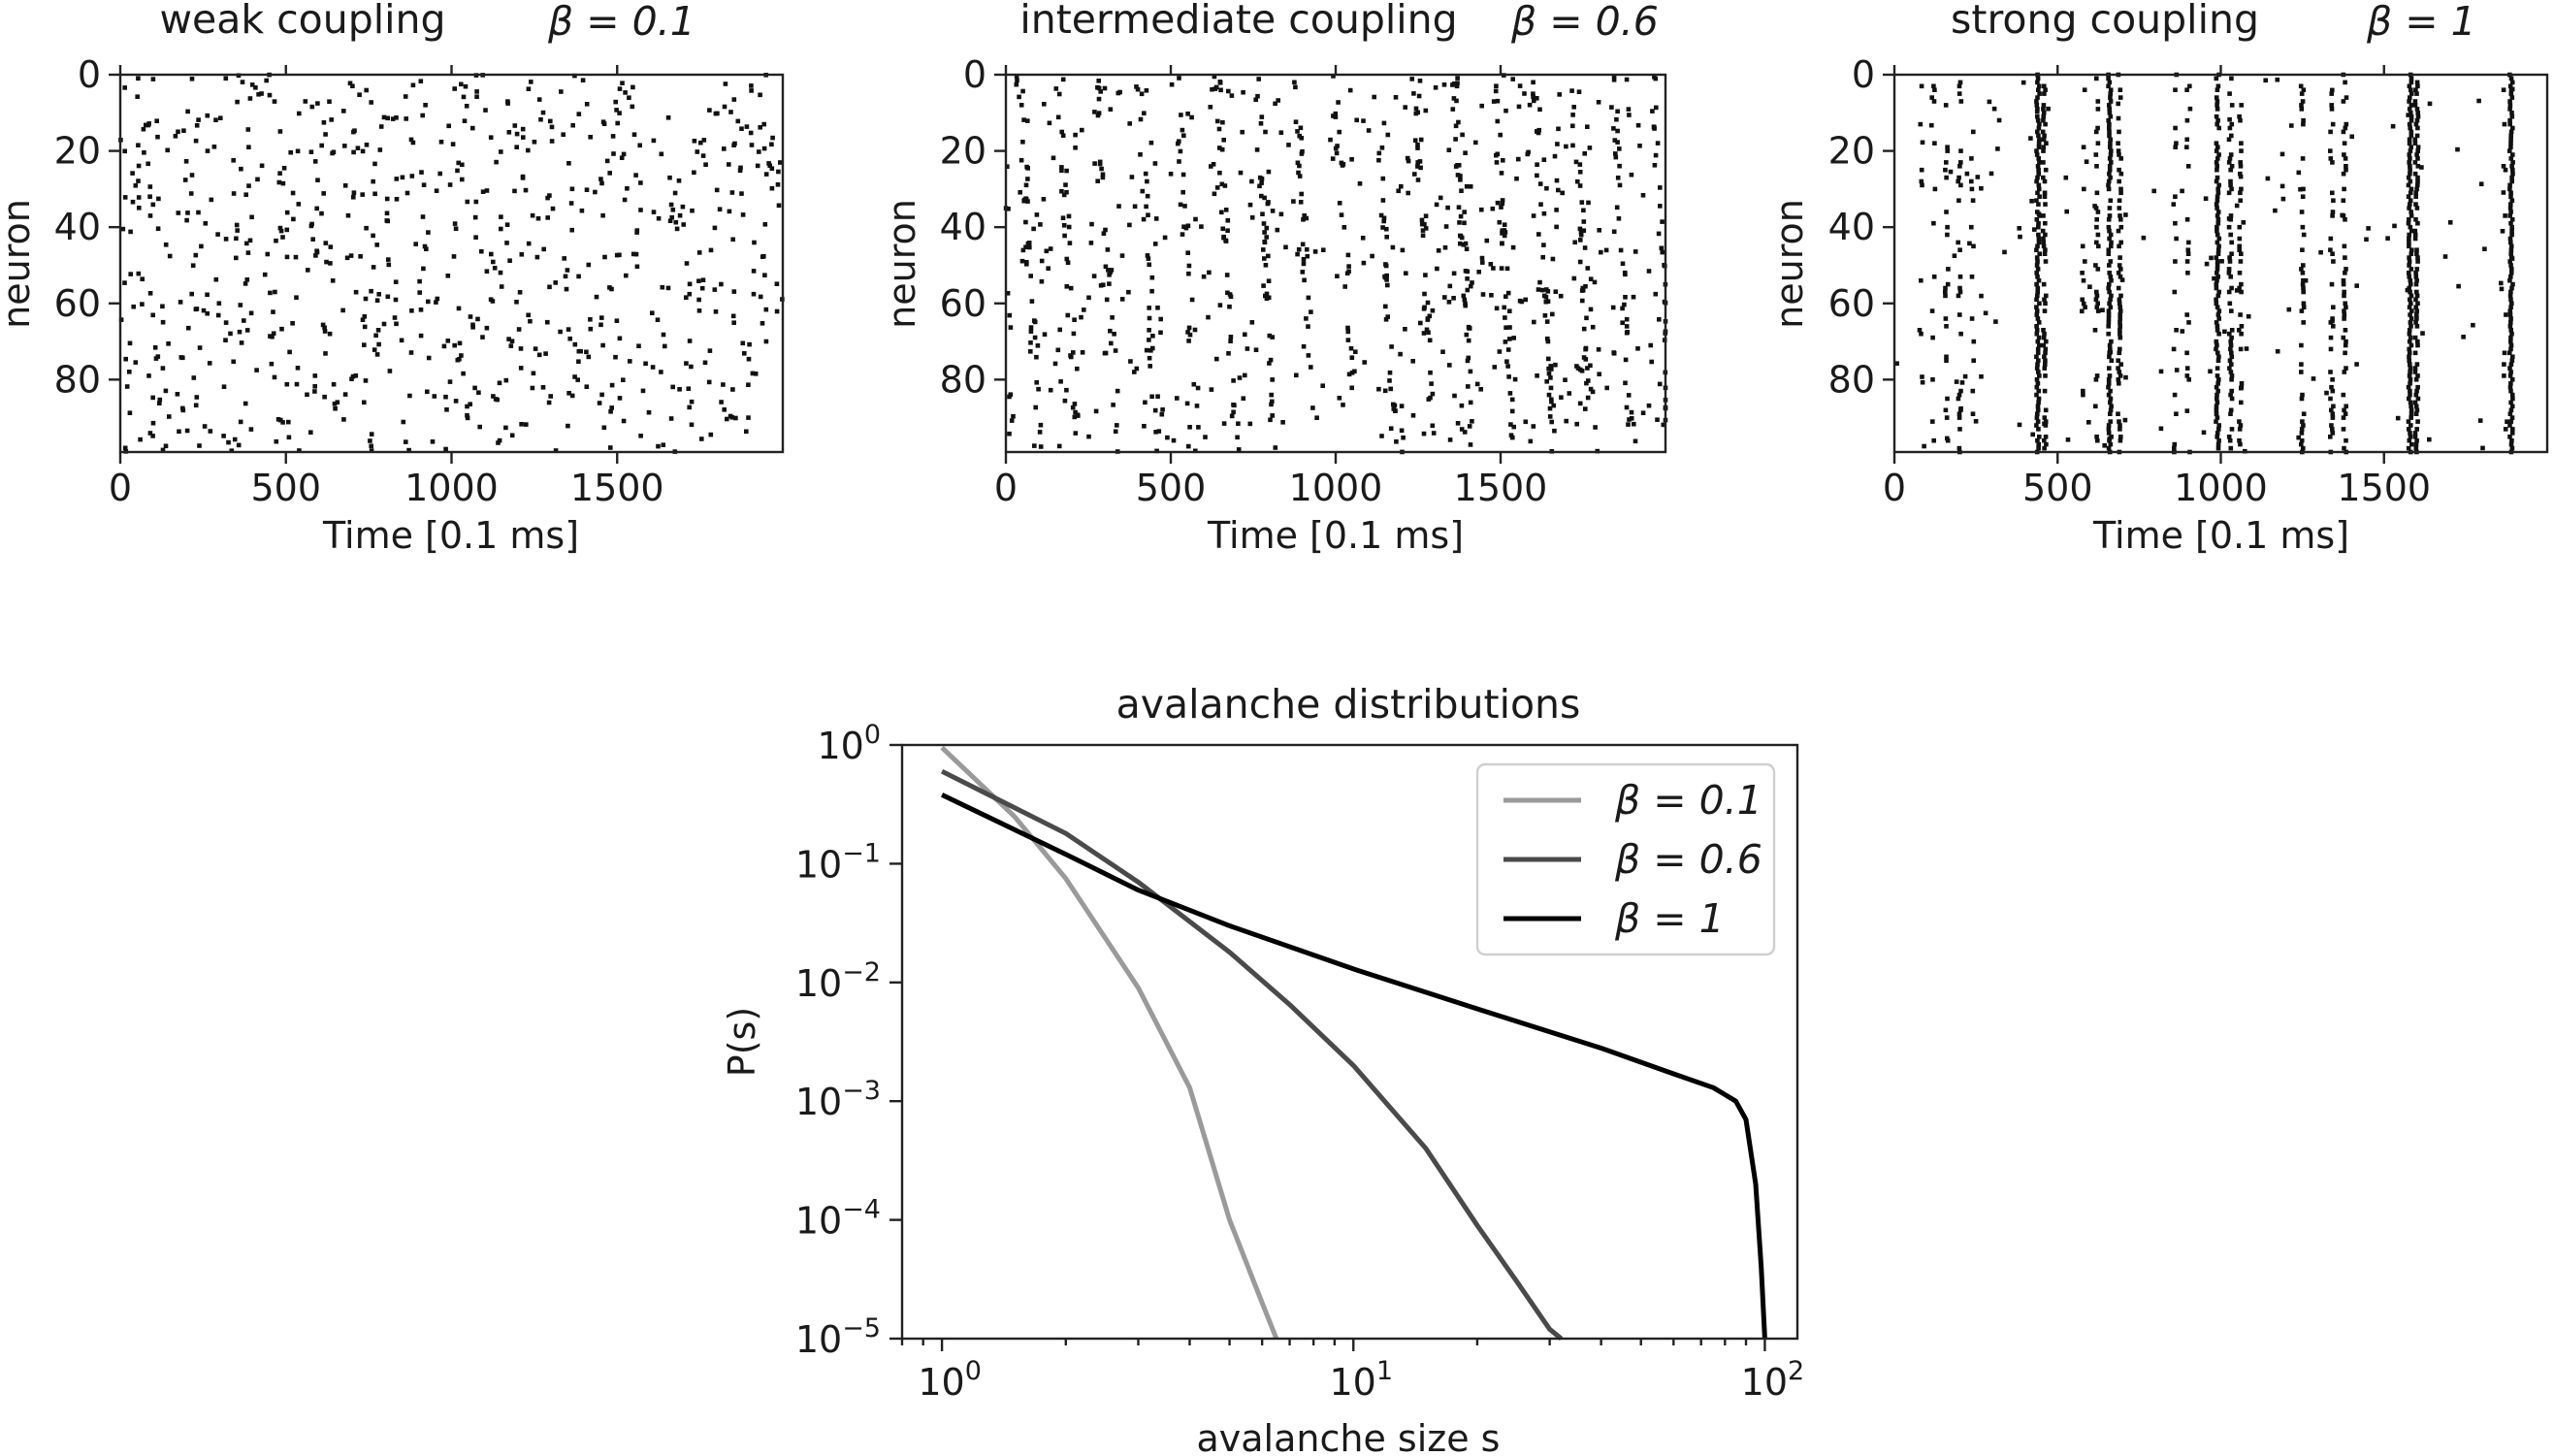 Image resolution: width=2554 pixels, height=1456 pixels. I want to click on x-tick-label: 101, so click(1361, 1380).